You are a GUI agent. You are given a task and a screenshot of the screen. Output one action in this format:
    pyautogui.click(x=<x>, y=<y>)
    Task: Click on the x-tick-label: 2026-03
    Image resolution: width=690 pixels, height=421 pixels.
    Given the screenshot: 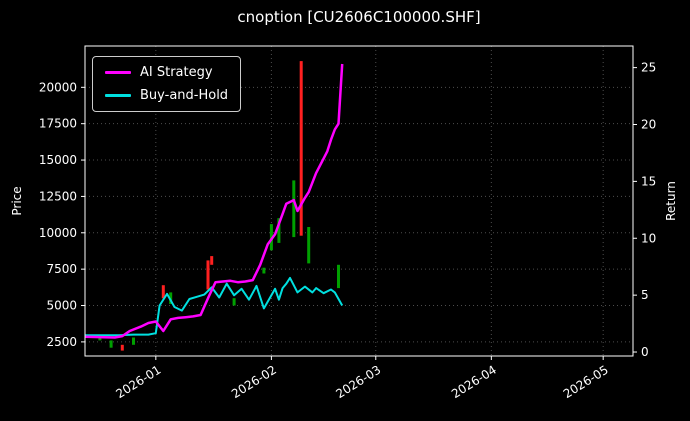 What is the action you would take?
    pyautogui.click(x=358, y=382)
    